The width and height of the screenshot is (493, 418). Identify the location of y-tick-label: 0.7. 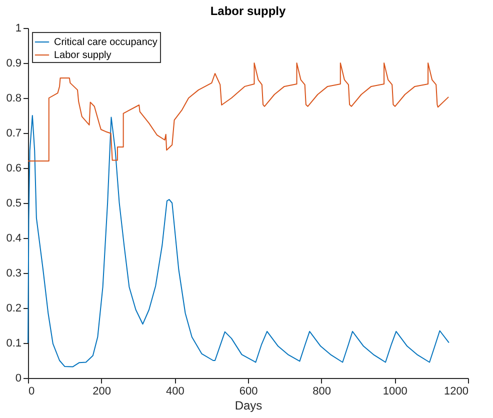
(14, 134).